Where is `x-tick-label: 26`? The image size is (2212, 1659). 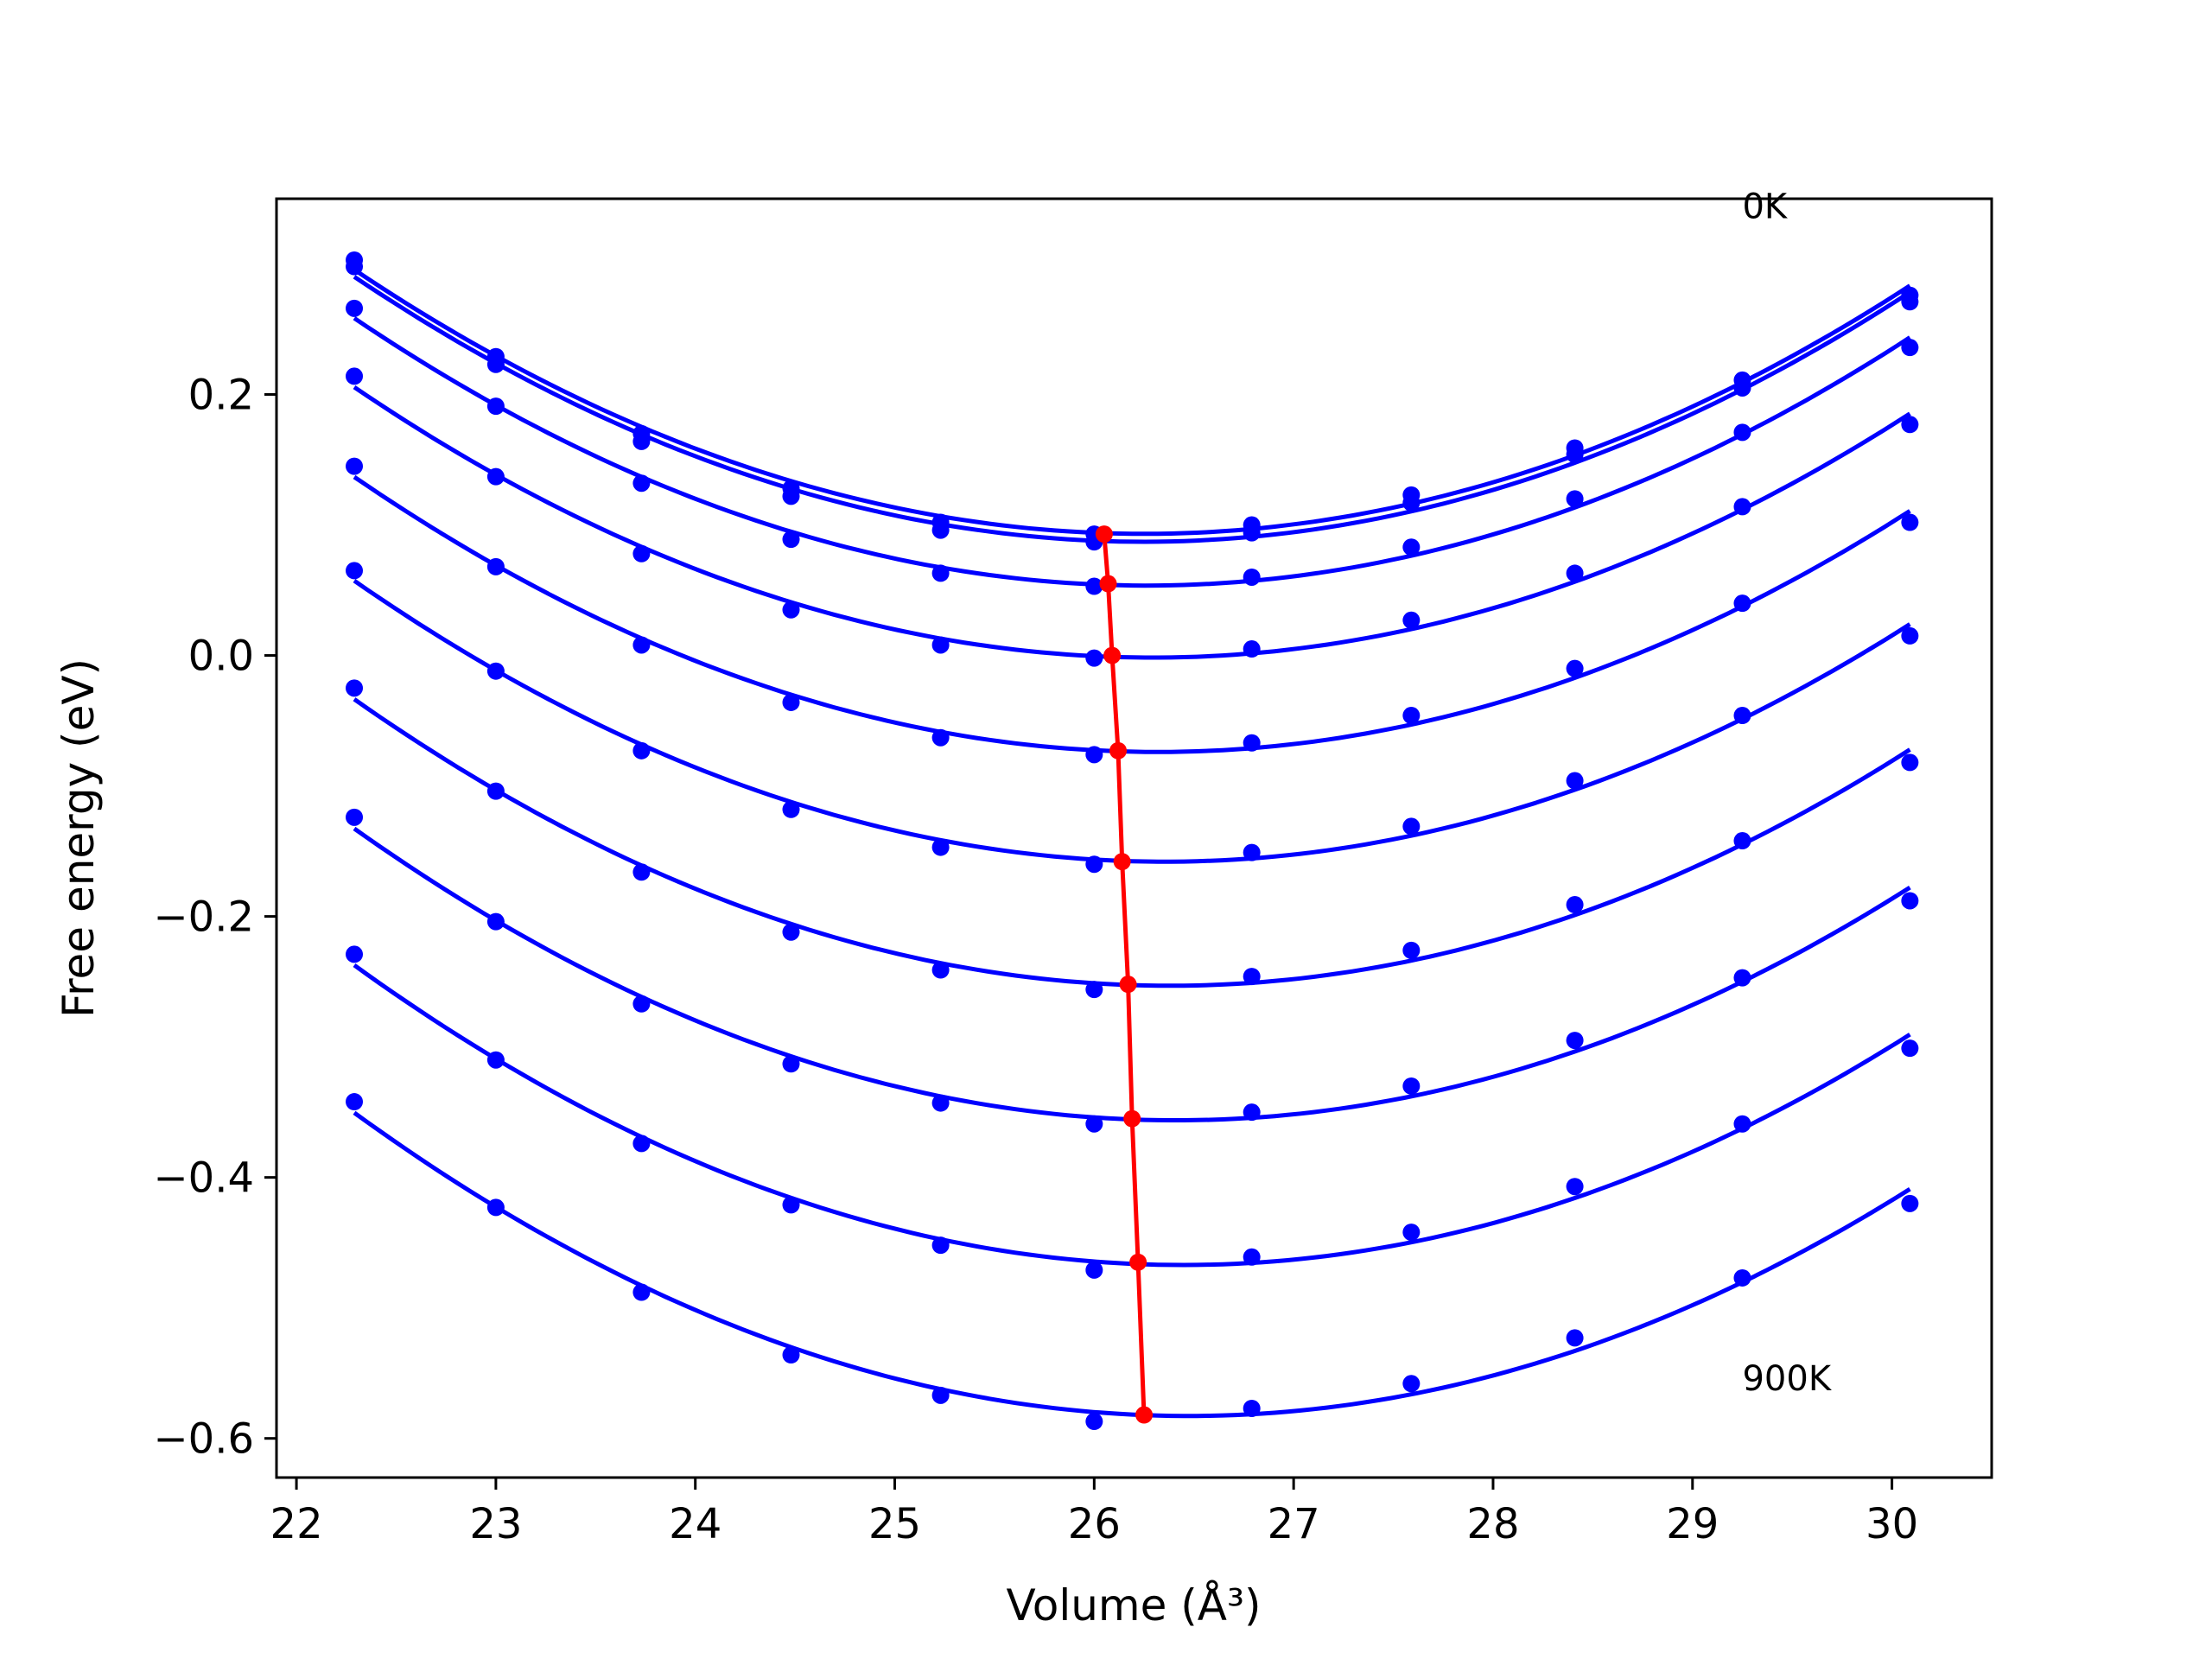
x-tick-label: 26 is located at coordinates (1094, 1524).